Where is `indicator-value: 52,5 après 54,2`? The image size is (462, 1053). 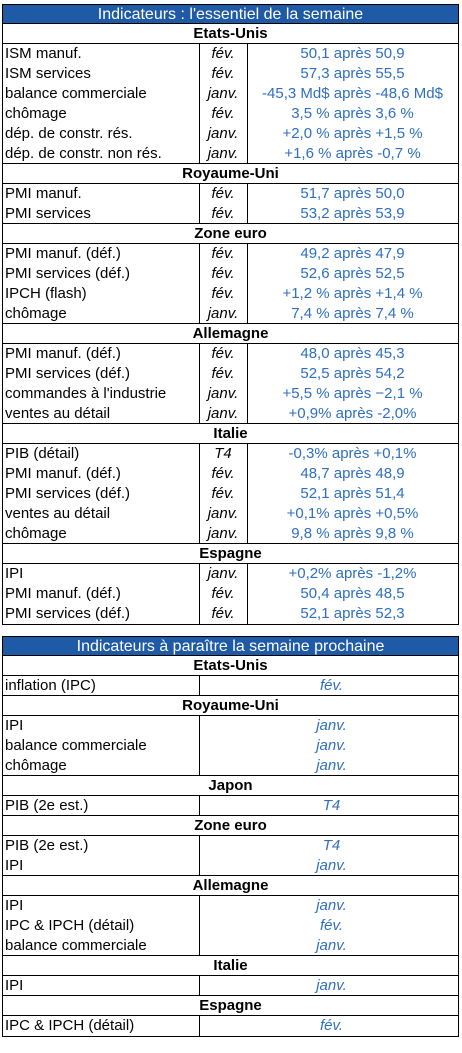
indicator-value: 52,5 après 54,2 is located at coordinates (352, 373).